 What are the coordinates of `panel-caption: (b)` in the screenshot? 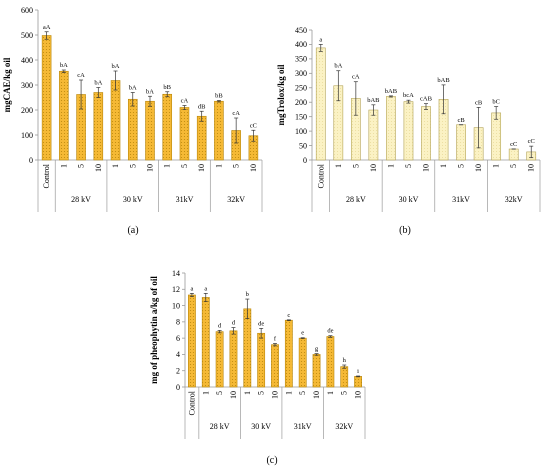 It's located at (405, 230).